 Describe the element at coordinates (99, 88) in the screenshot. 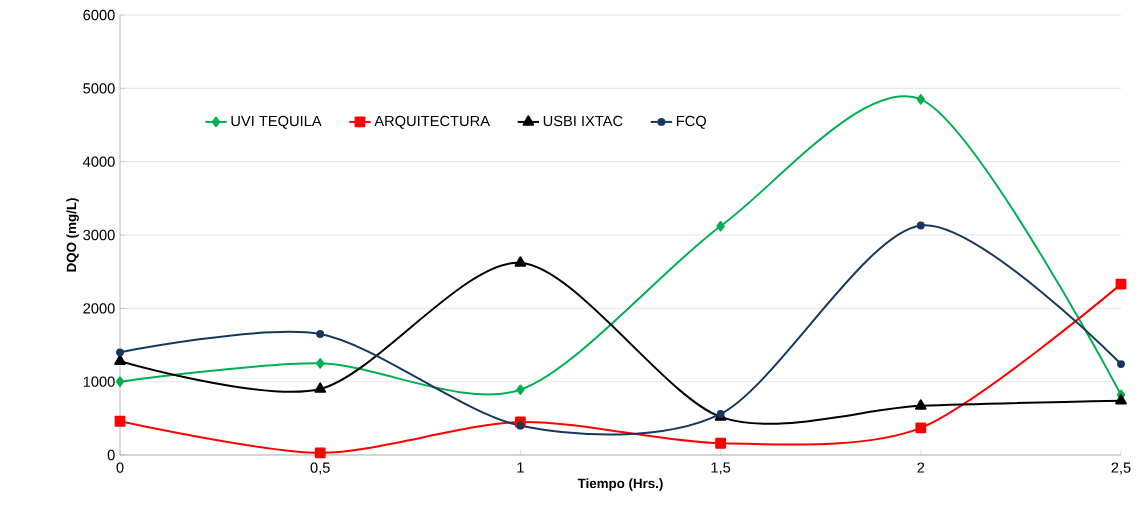

I see `y-tick-label: 5000` at that location.